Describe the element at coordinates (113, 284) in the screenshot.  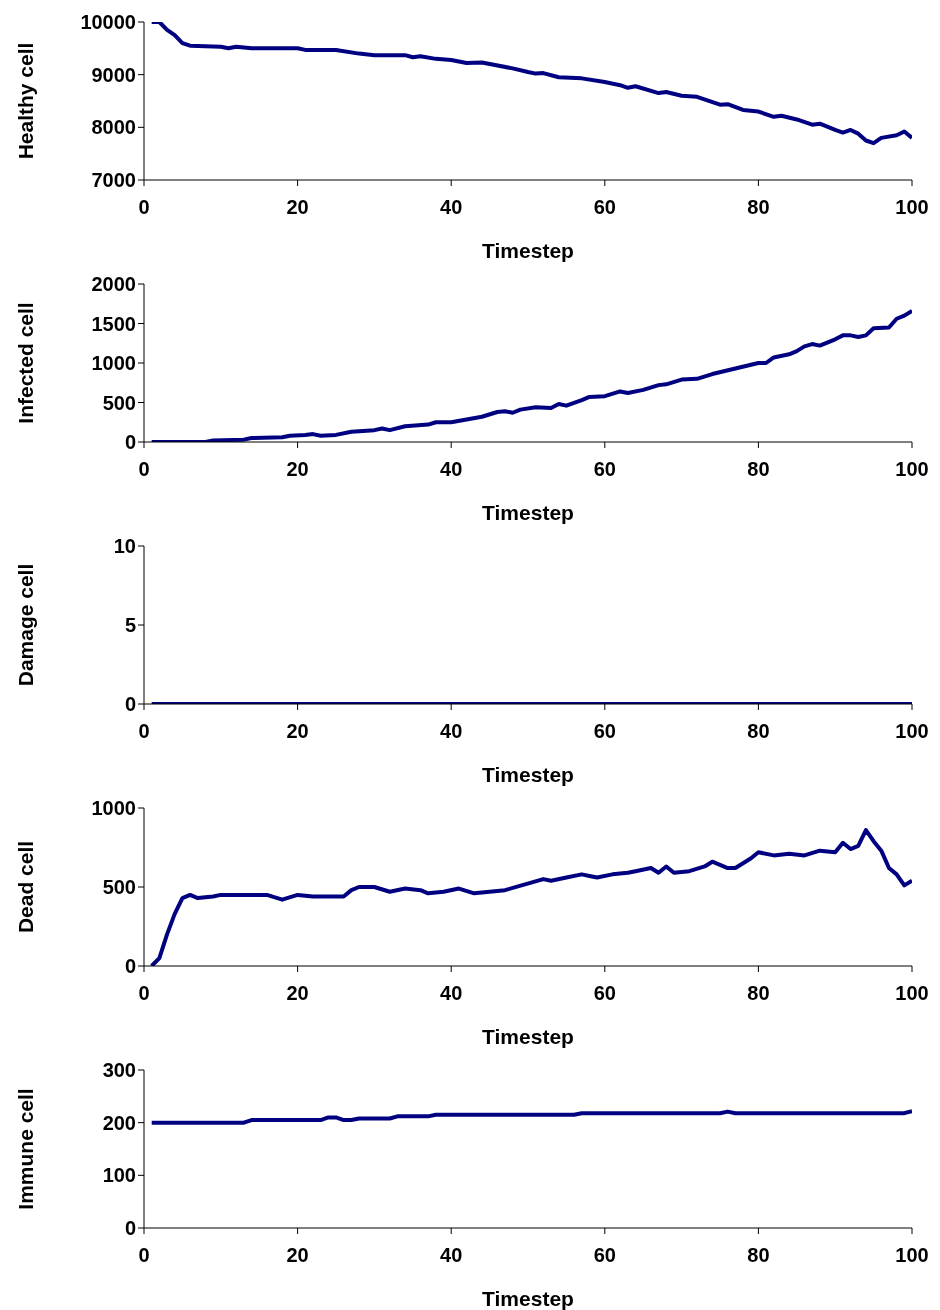
I see `y-tick-label: 2000` at that location.